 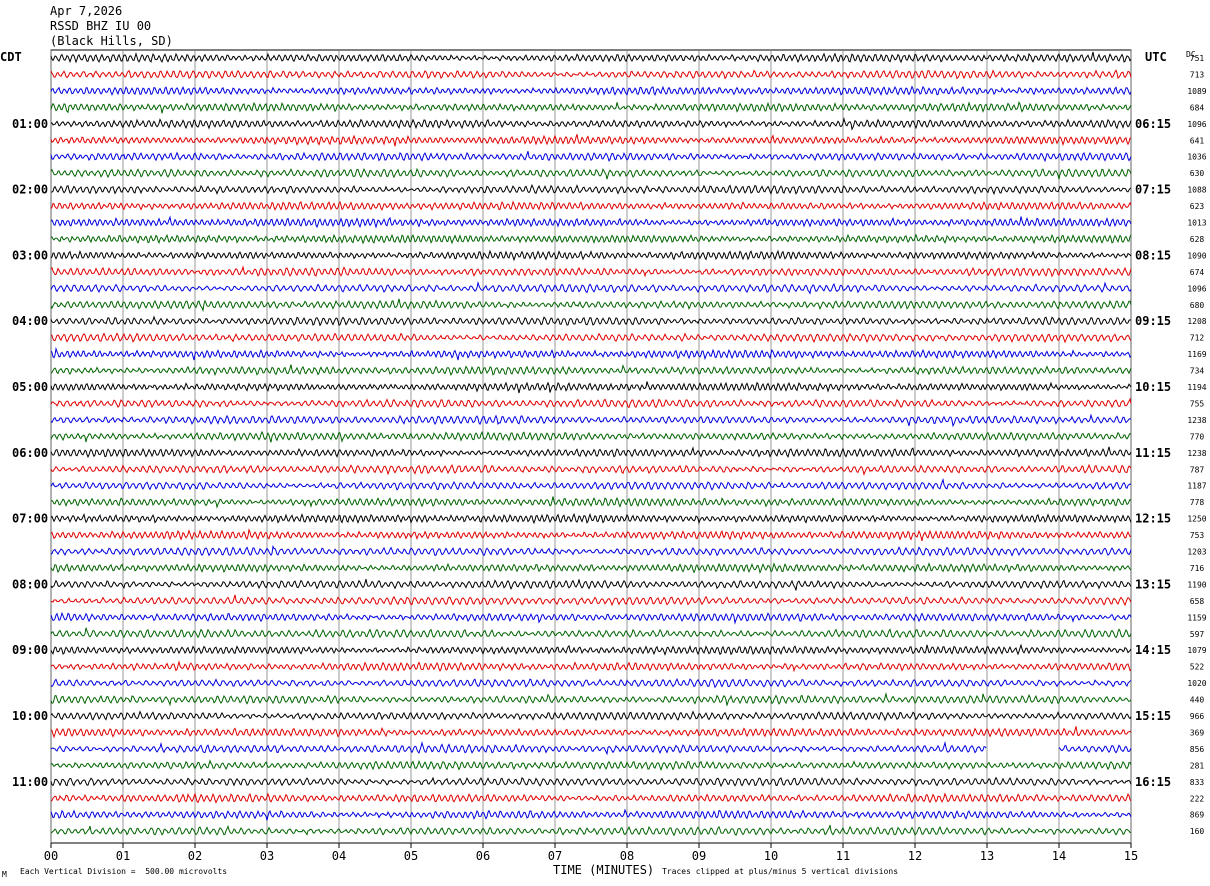 What do you see at coordinates (111, 41) in the screenshot?
I see `station-location: (Black Hills, SD)` at bounding box center [111, 41].